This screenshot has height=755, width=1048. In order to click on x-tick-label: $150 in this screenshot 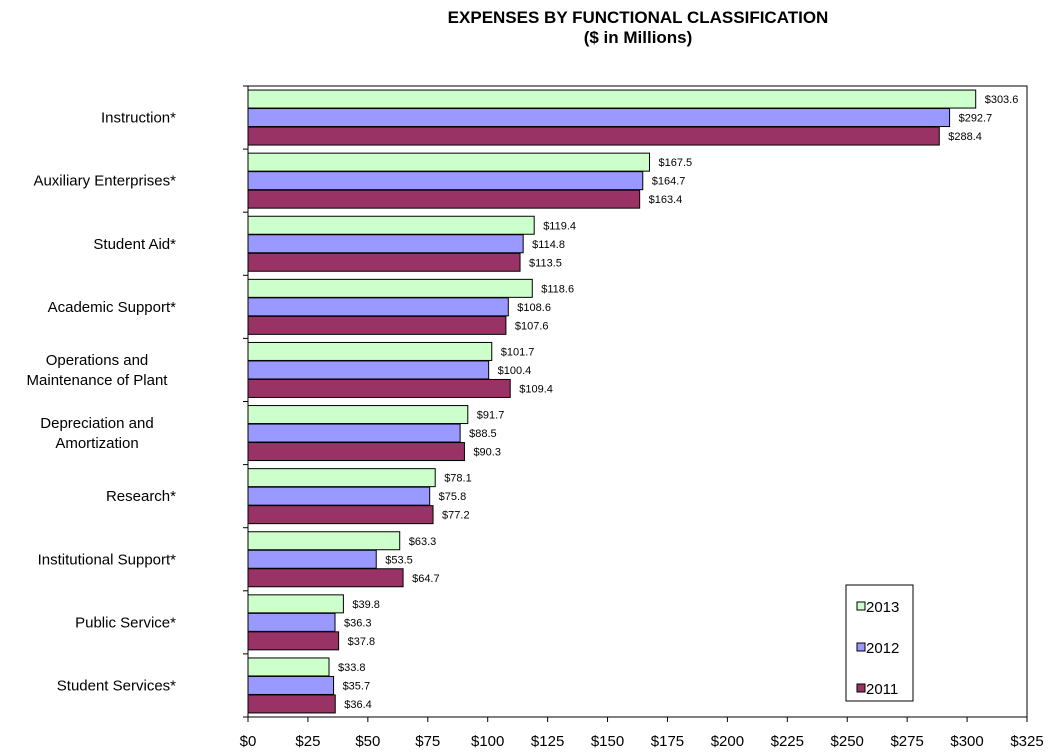, I will do `click(607, 741)`.